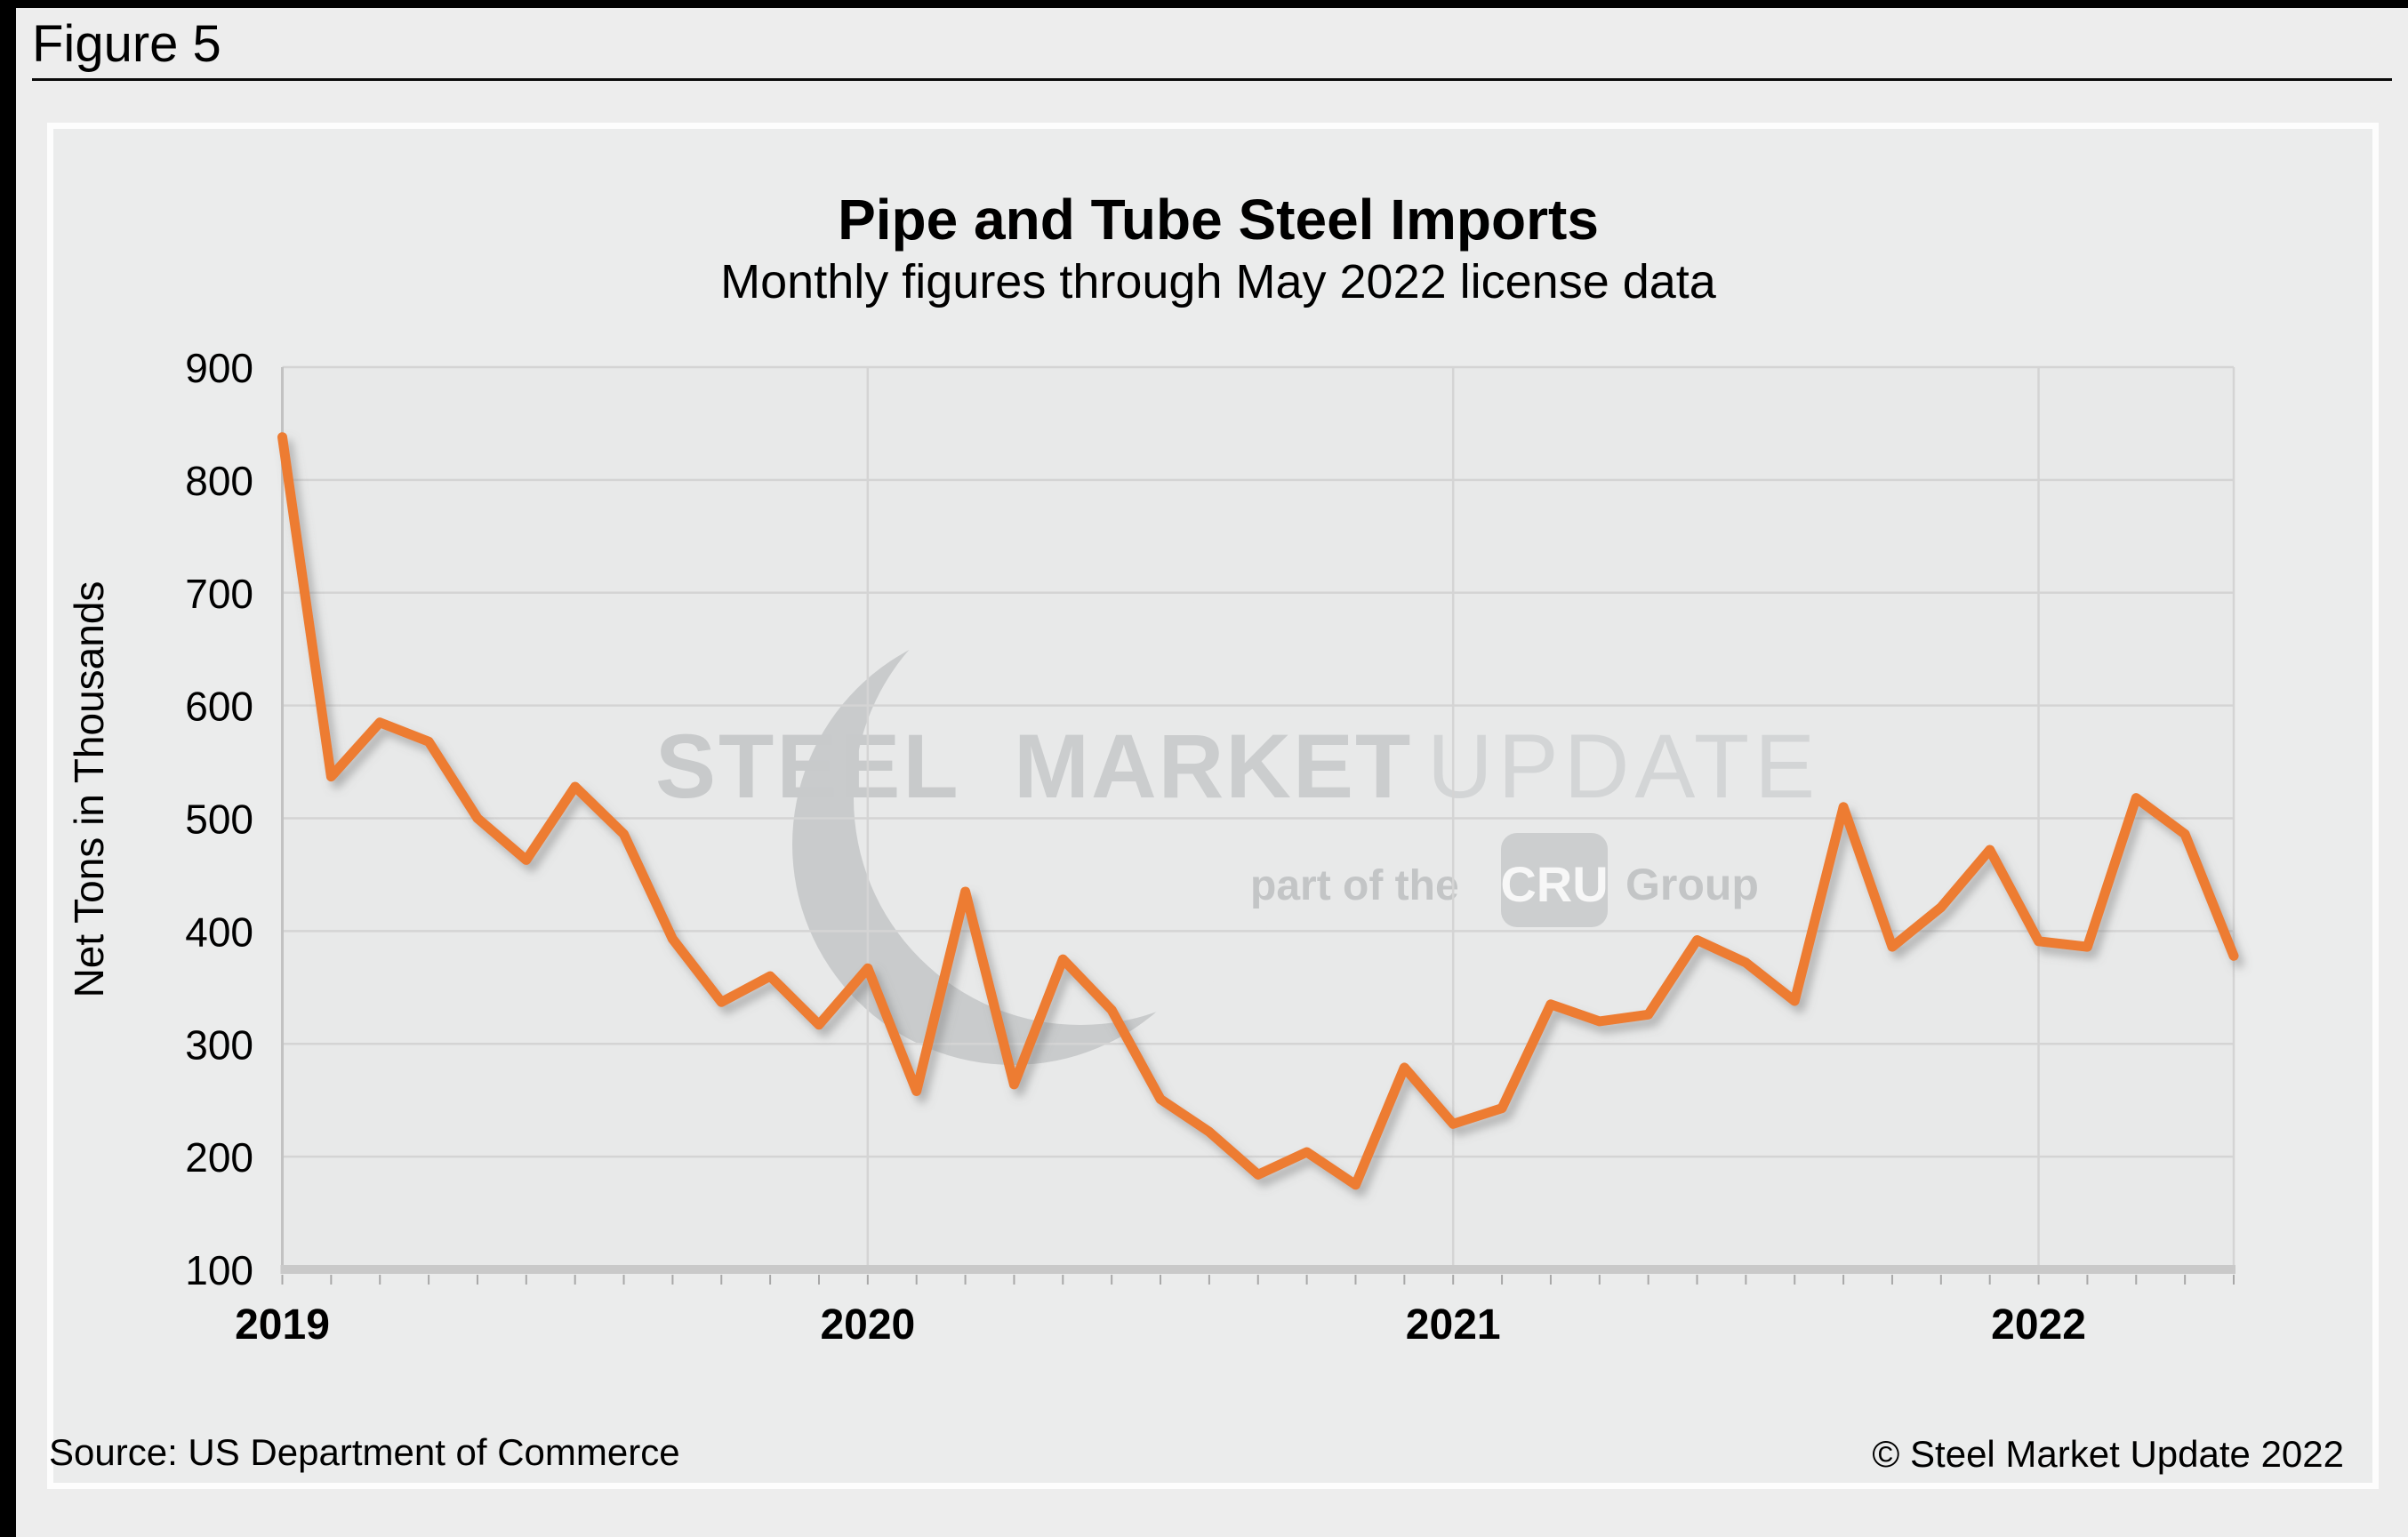 The image size is (2408, 1537). I want to click on x-tick-label-2020: 2020, so click(868, 1325).